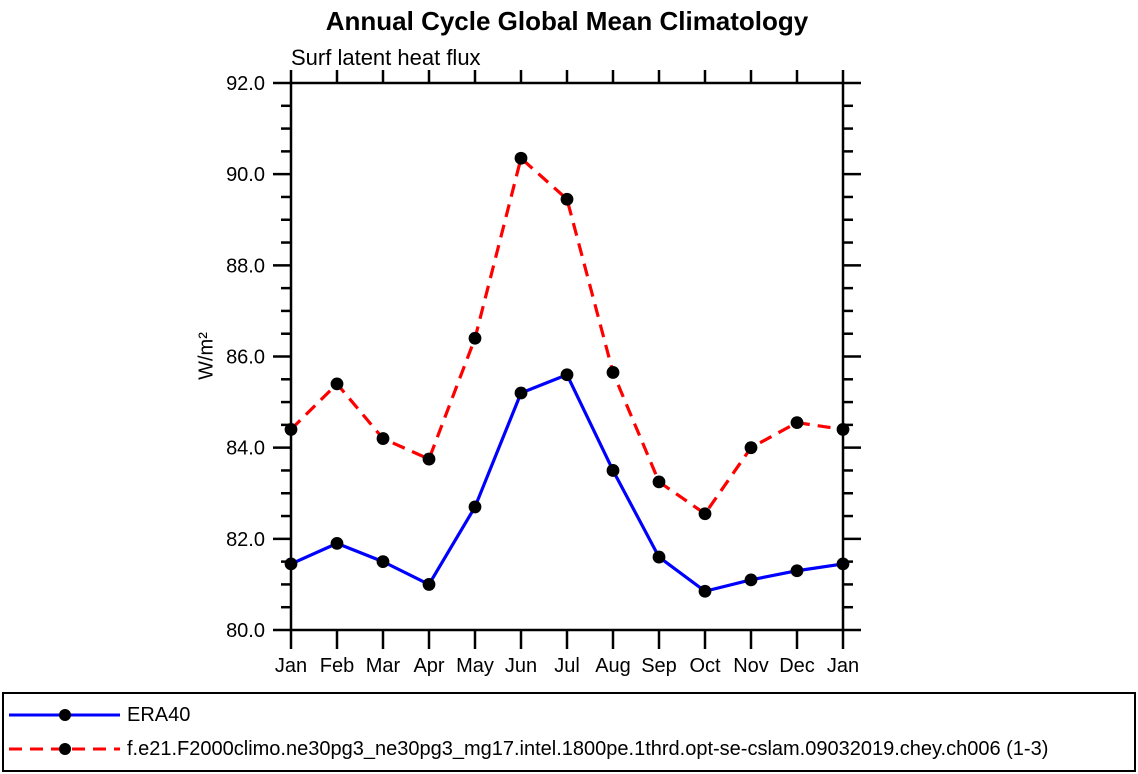  I want to click on chart-subtitle: Surf latent heat flux, so click(386, 57).